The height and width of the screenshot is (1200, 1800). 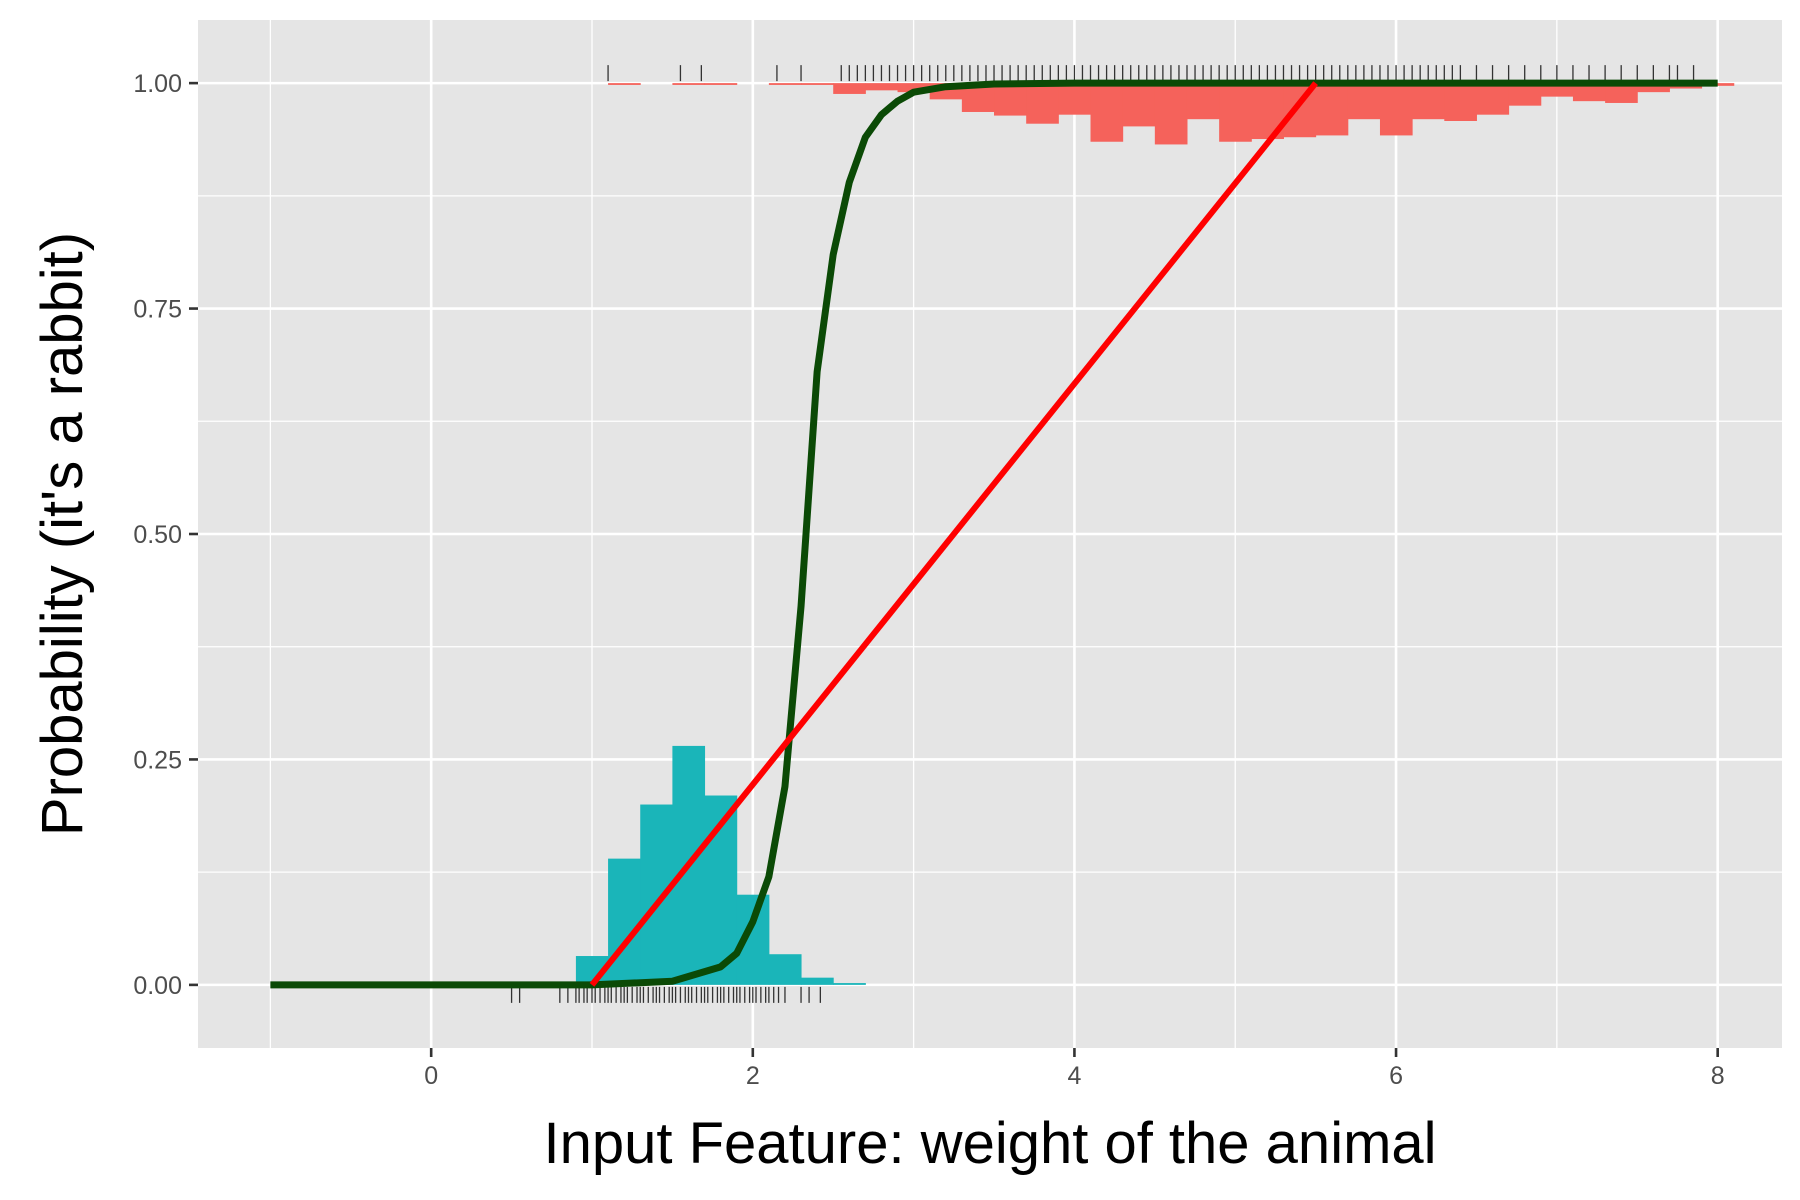 I want to click on rug-class1, so click(x=1151, y=73).